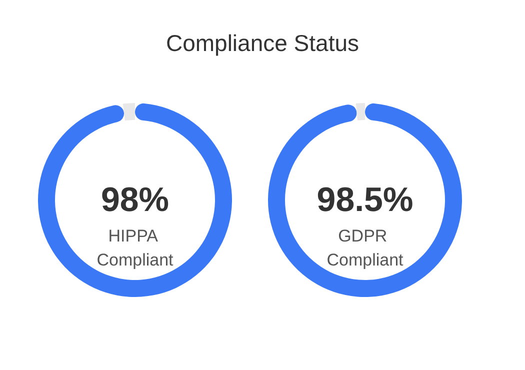 Image resolution: width=525 pixels, height=370 pixels. Describe the element at coordinates (135, 200) in the screenshot. I see `data-label: 98%` at that location.